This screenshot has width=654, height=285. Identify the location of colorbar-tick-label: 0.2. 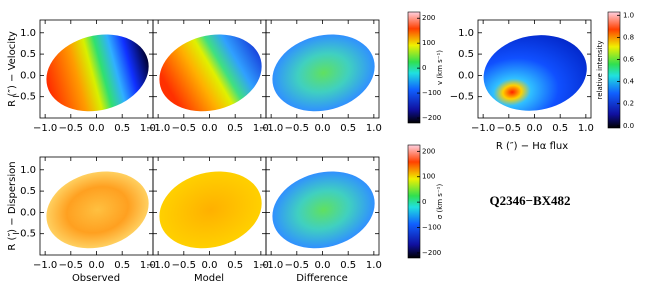
(628, 104).